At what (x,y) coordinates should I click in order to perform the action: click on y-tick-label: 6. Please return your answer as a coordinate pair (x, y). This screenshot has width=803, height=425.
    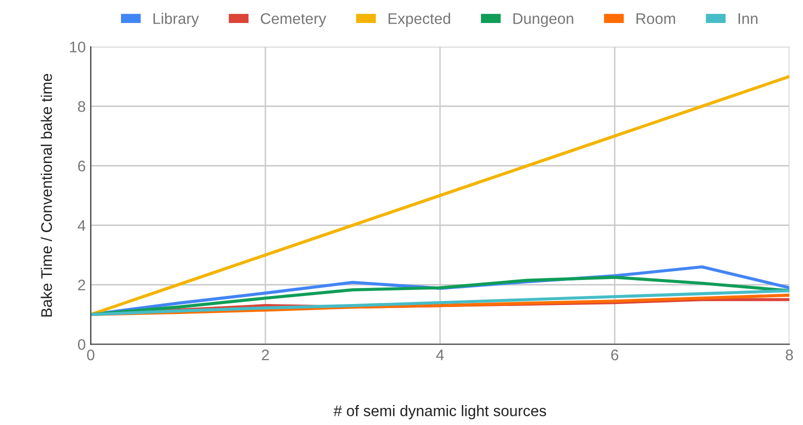
    Looking at the image, I should click on (82, 166).